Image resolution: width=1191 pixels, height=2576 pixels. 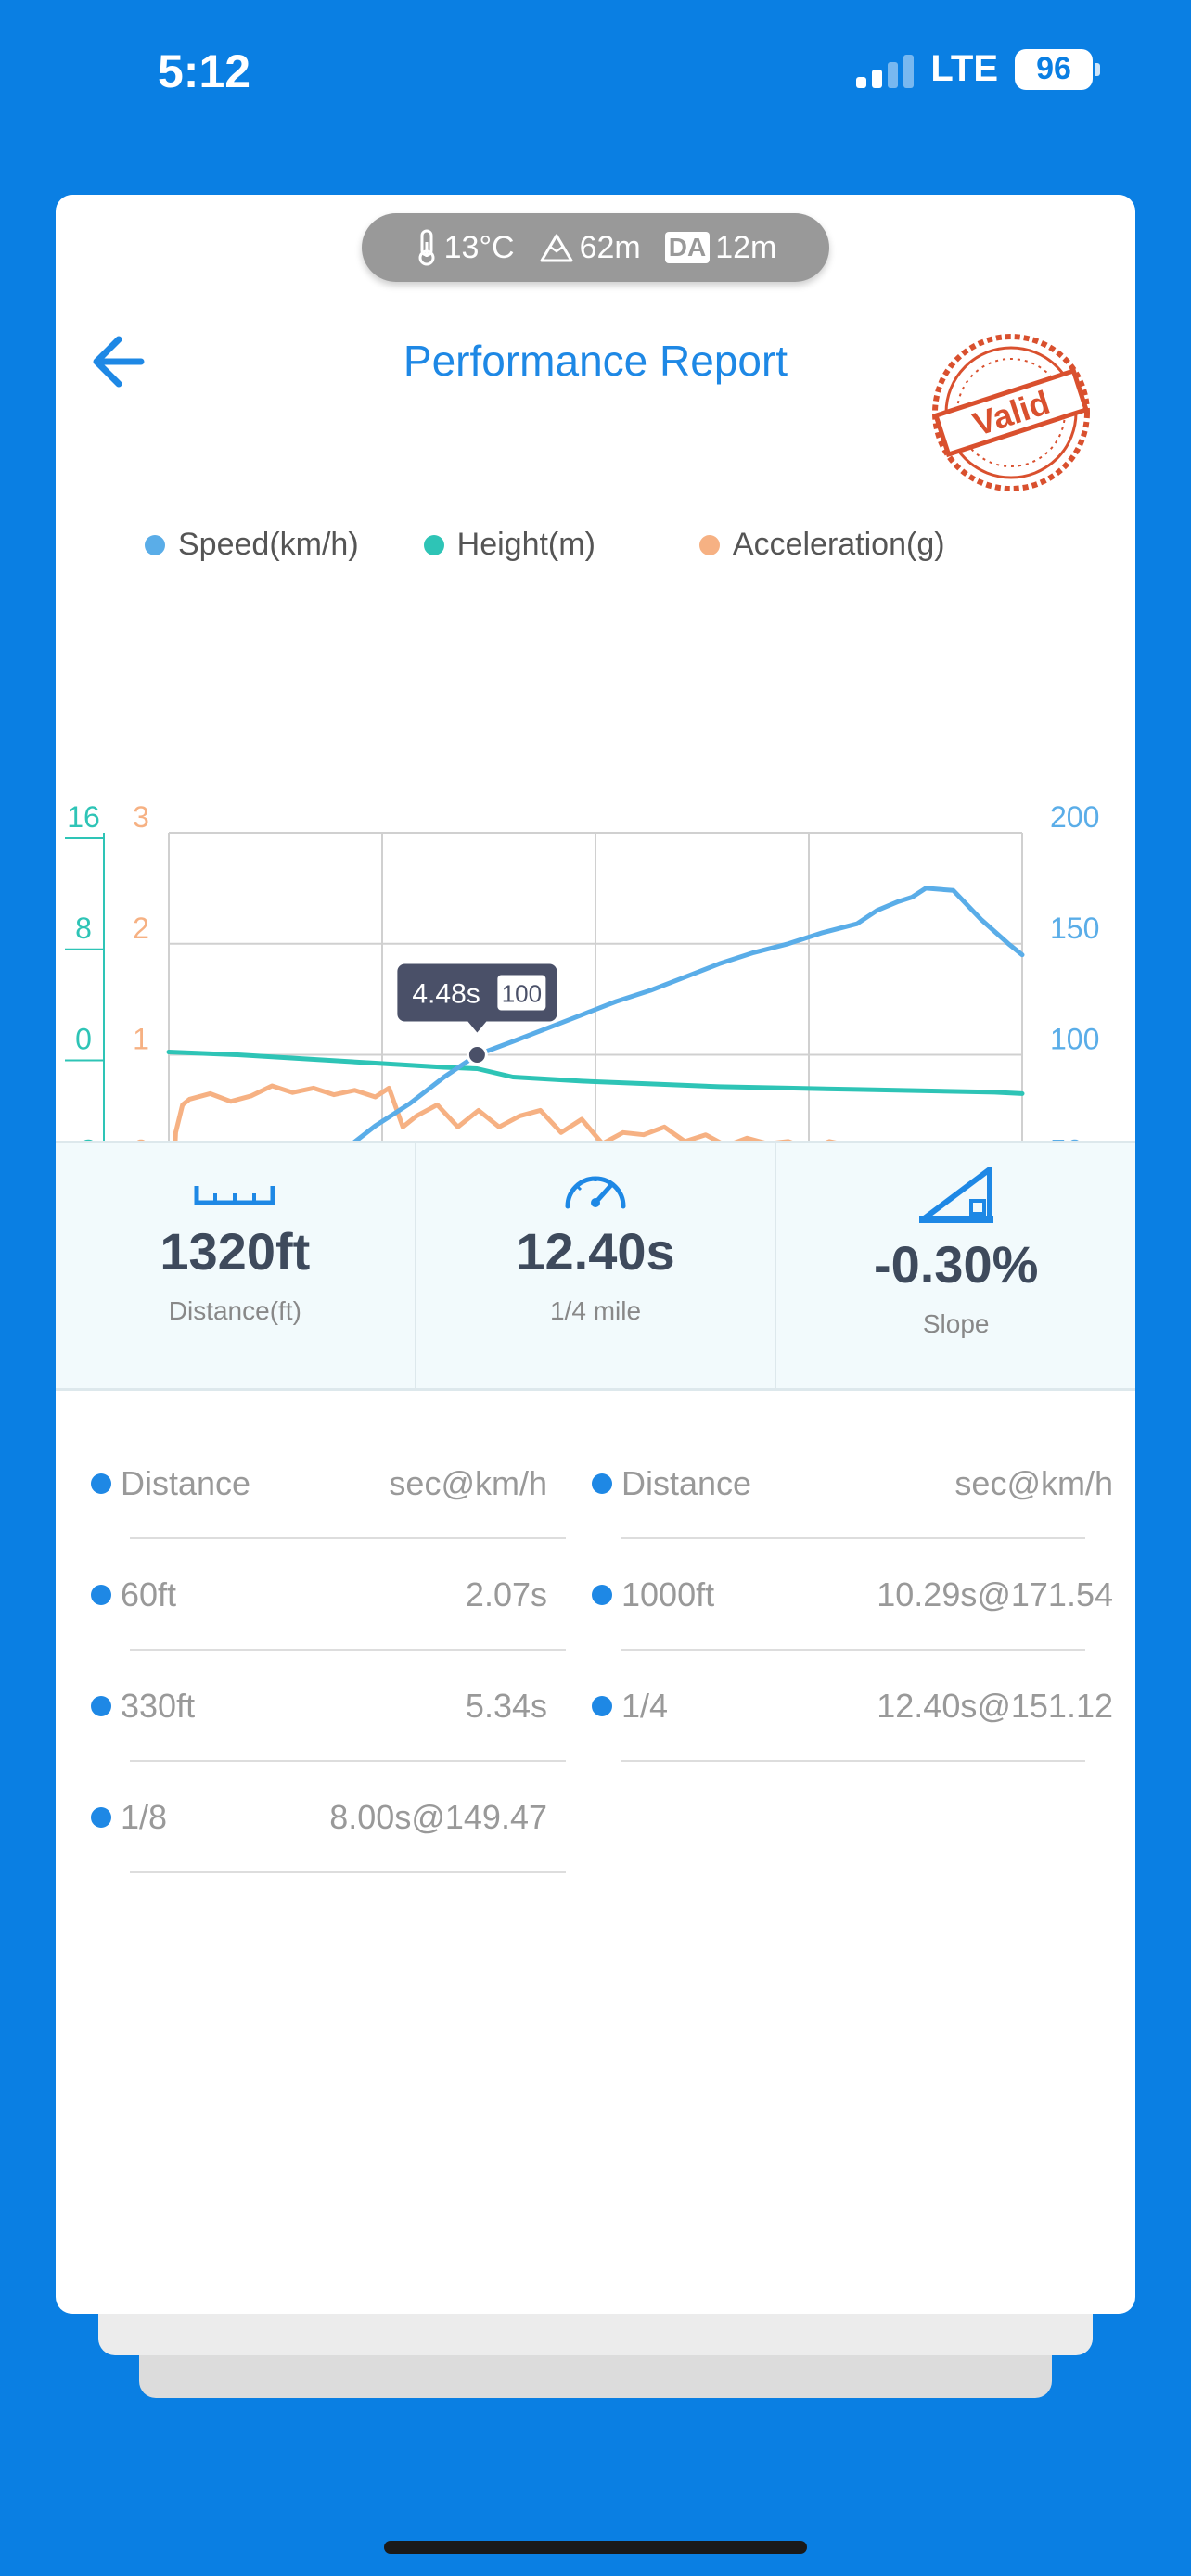 I want to click on empty-cell, so click(x=840, y=1818).